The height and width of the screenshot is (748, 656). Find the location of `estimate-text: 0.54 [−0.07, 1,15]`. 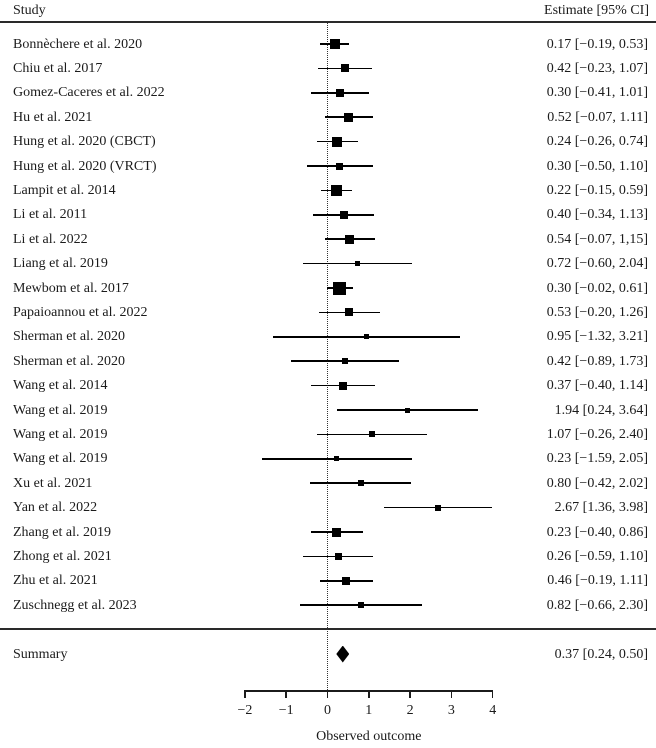

estimate-text: 0.54 [−0.07, 1,15] is located at coordinates (597, 239).